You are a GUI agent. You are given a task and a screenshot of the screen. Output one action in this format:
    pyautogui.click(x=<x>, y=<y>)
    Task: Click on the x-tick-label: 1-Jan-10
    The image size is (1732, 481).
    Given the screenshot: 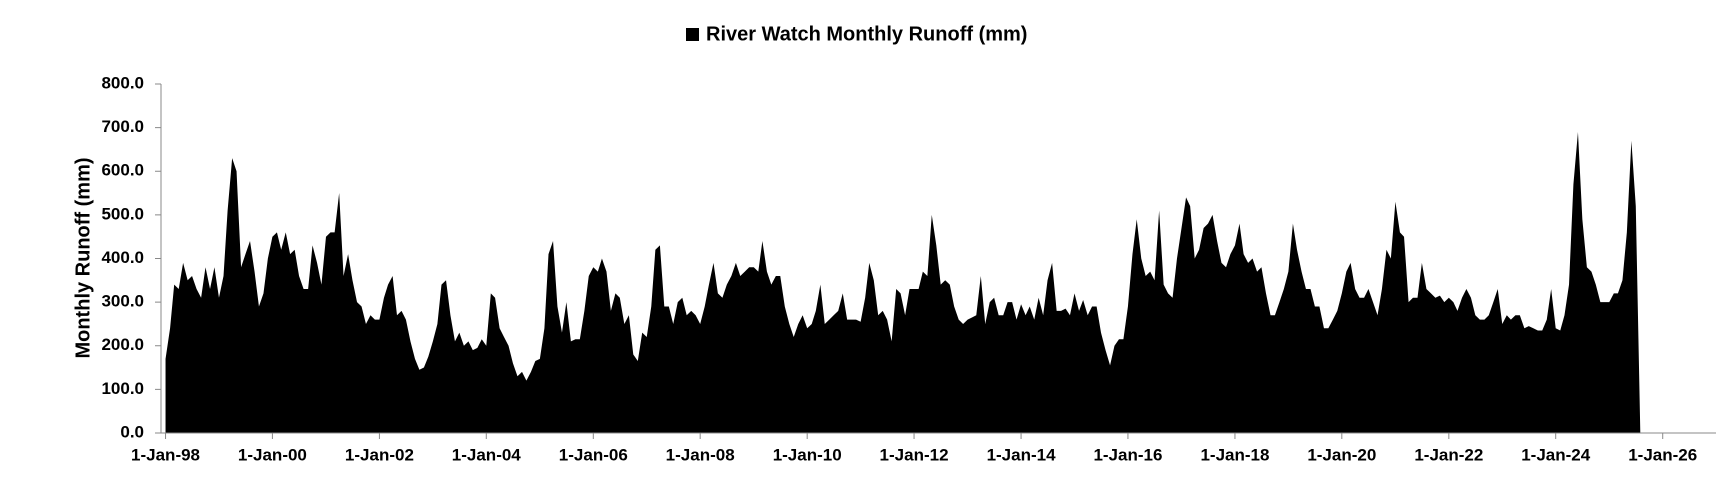 What is the action you would take?
    pyautogui.click(x=807, y=454)
    